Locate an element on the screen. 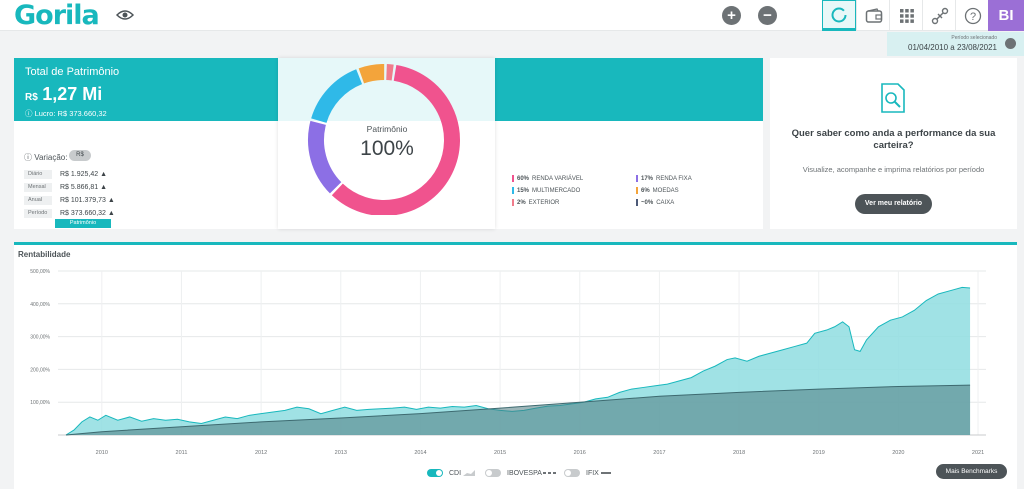 This screenshot has width=1024, height=489. patrimony-value: R$ 1,27 Mi is located at coordinates (63, 94).